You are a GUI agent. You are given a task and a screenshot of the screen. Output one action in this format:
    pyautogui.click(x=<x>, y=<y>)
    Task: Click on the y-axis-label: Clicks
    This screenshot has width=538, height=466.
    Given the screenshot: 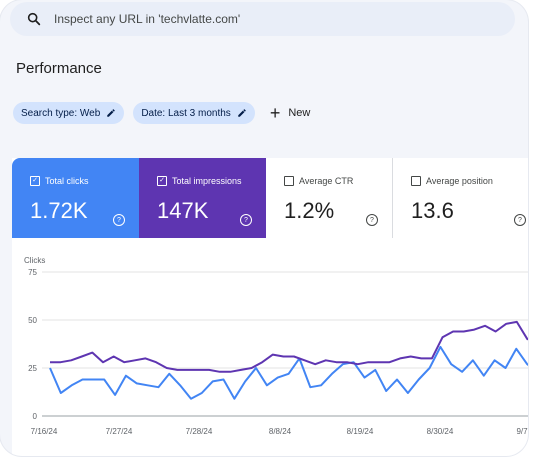 What is the action you would take?
    pyautogui.click(x=34, y=260)
    